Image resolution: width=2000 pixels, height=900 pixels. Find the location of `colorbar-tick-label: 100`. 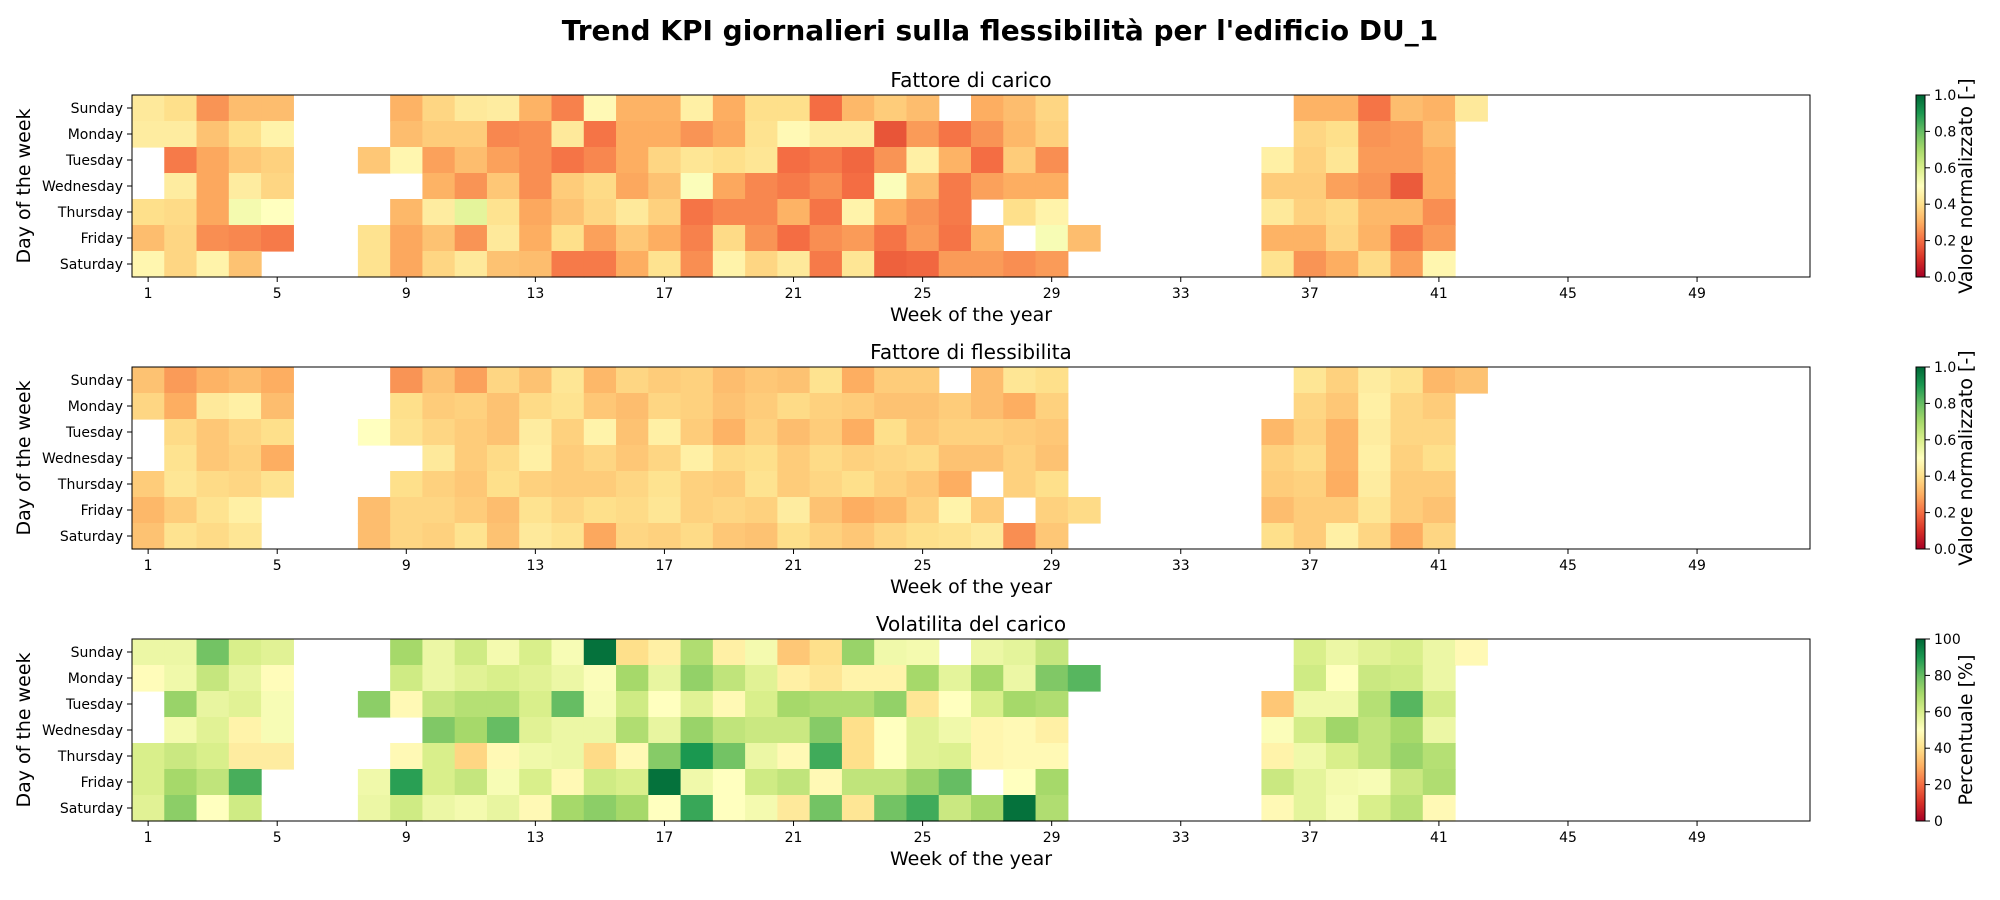

colorbar-tick-label: 100 is located at coordinates (1947, 640).